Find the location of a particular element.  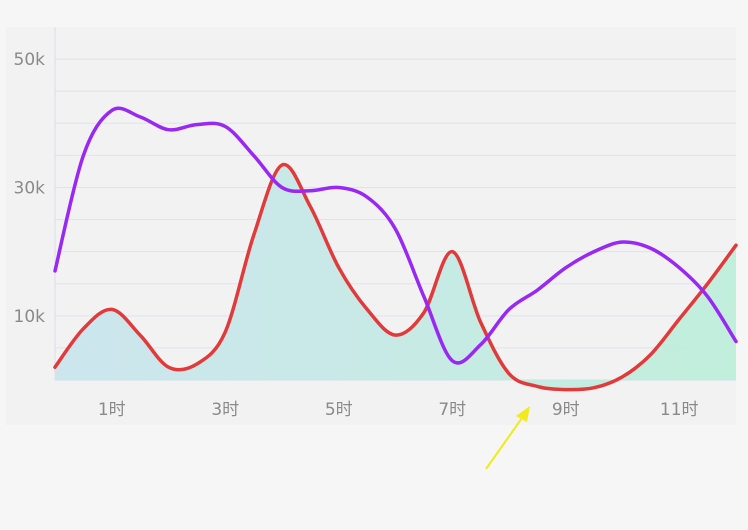

annotation-arrow is located at coordinates (504, 443).